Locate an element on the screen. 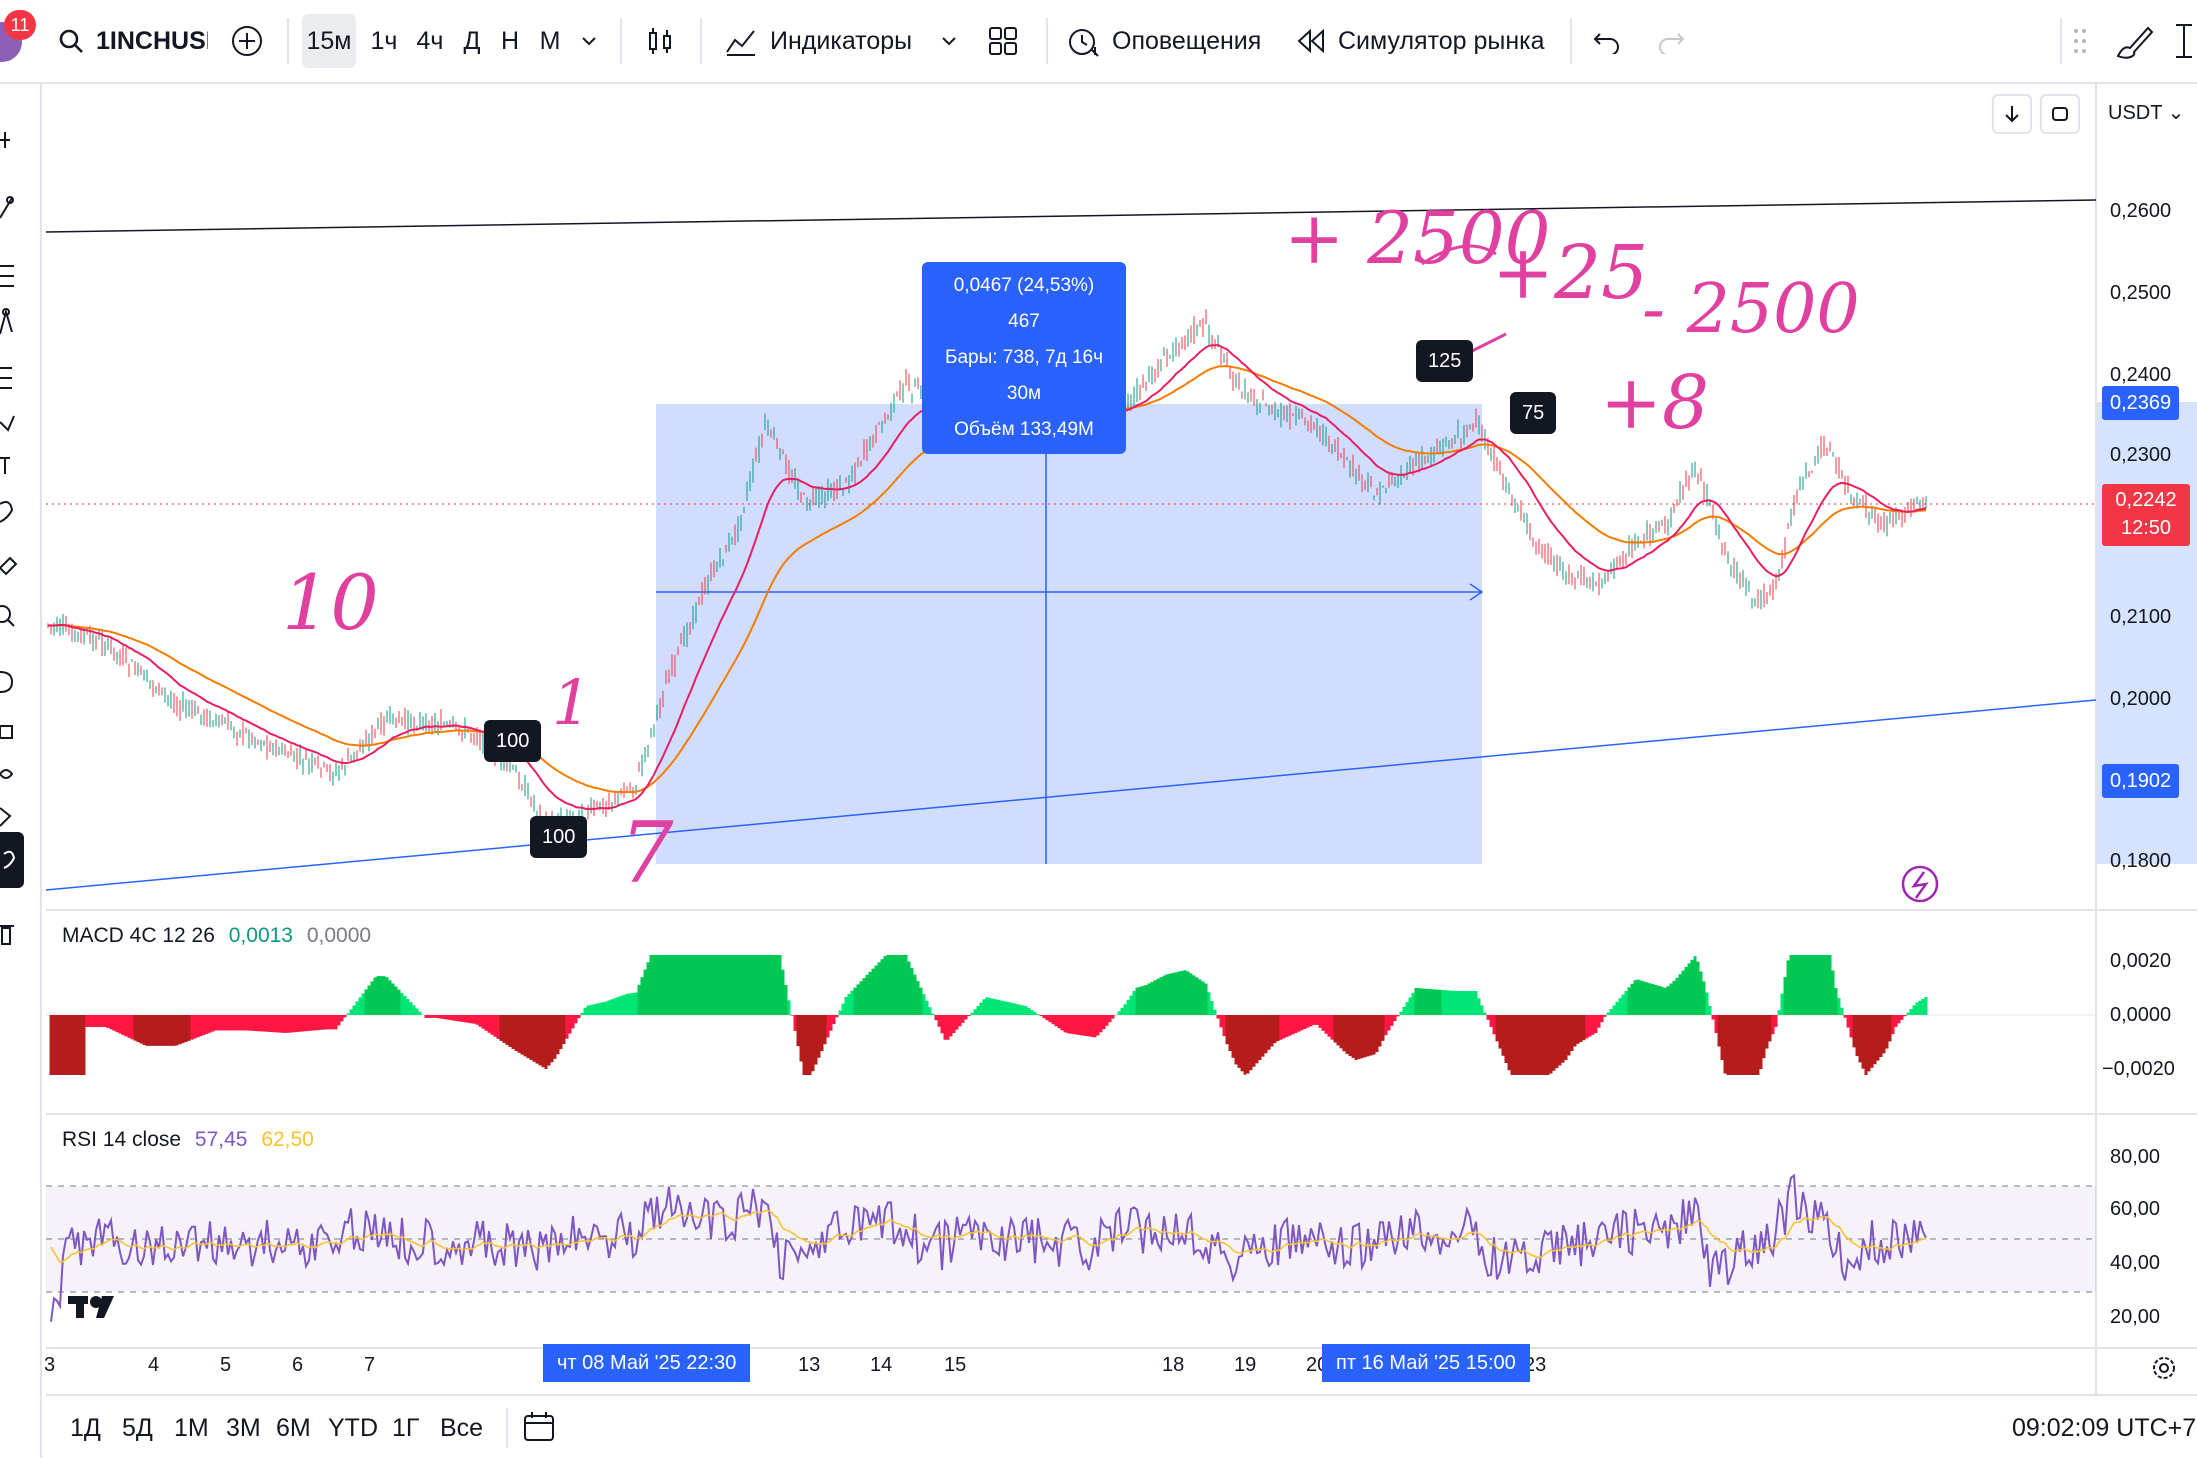 This screenshot has width=2197, height=1460. range-1d: 1Д is located at coordinates (85, 1428).